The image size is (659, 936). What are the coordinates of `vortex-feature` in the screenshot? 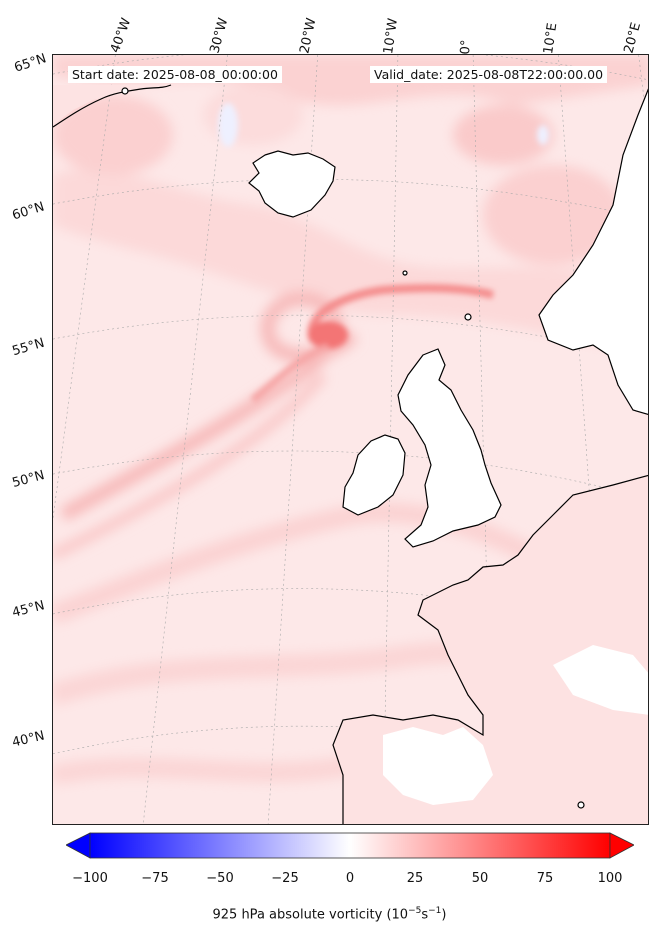 It's located at (372, 343).